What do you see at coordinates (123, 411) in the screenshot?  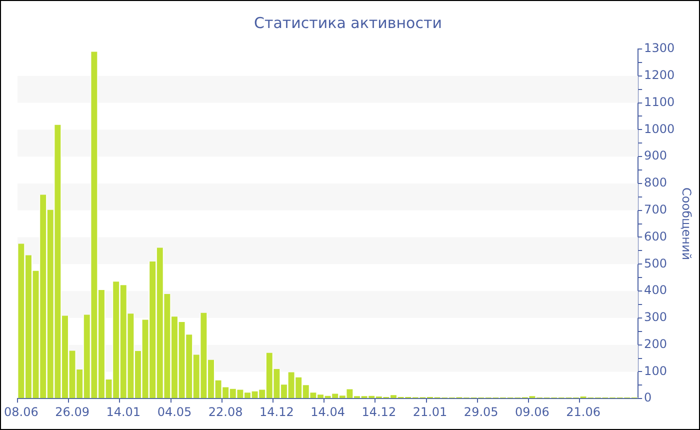 I see `x-tick-label: 14.01` at bounding box center [123, 411].